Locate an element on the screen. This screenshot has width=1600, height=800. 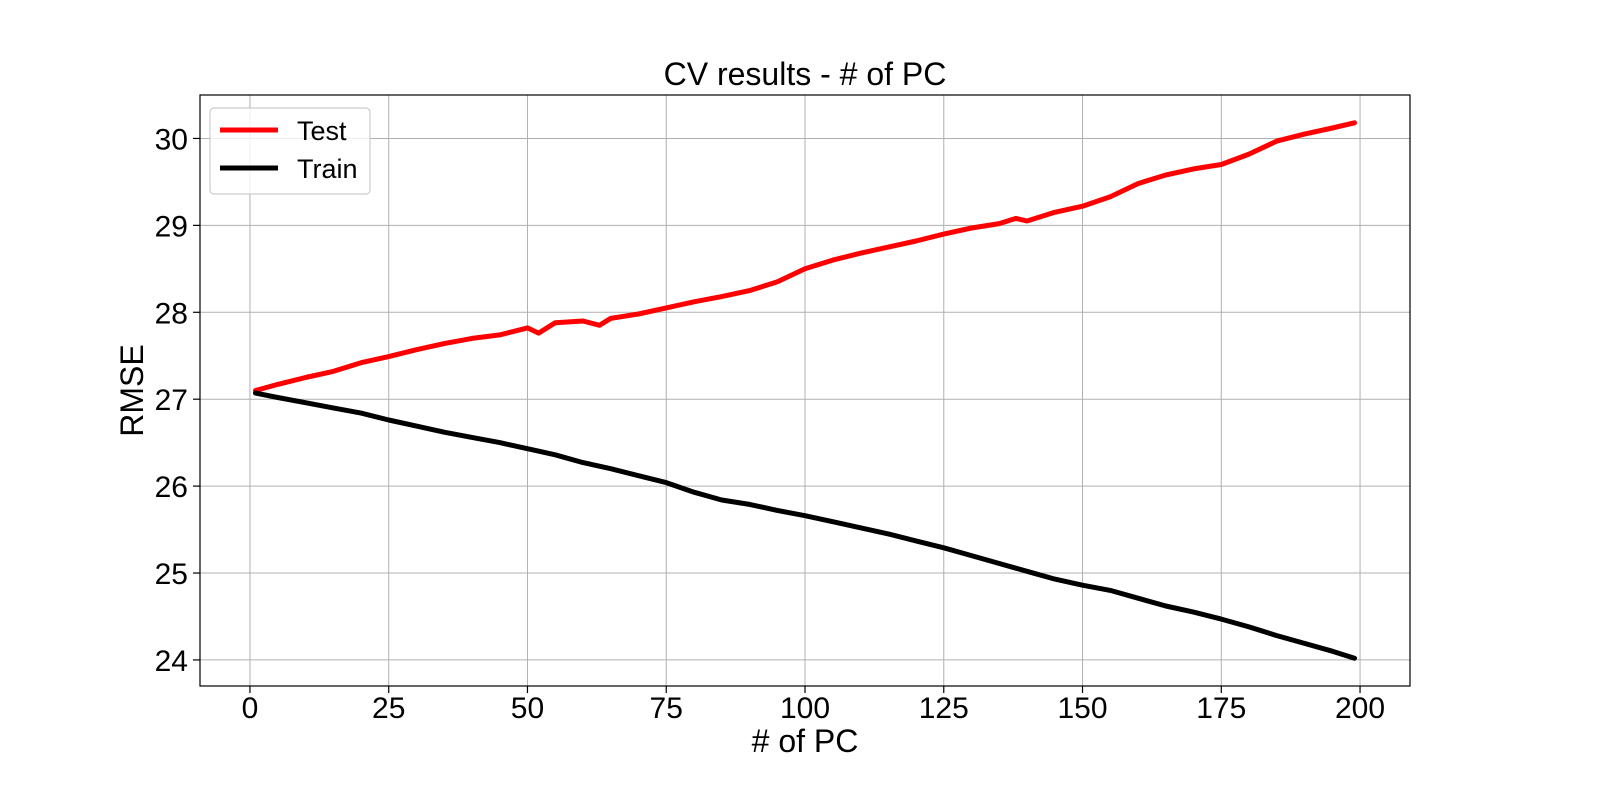
y-tick-label: 24 is located at coordinates (171, 661).